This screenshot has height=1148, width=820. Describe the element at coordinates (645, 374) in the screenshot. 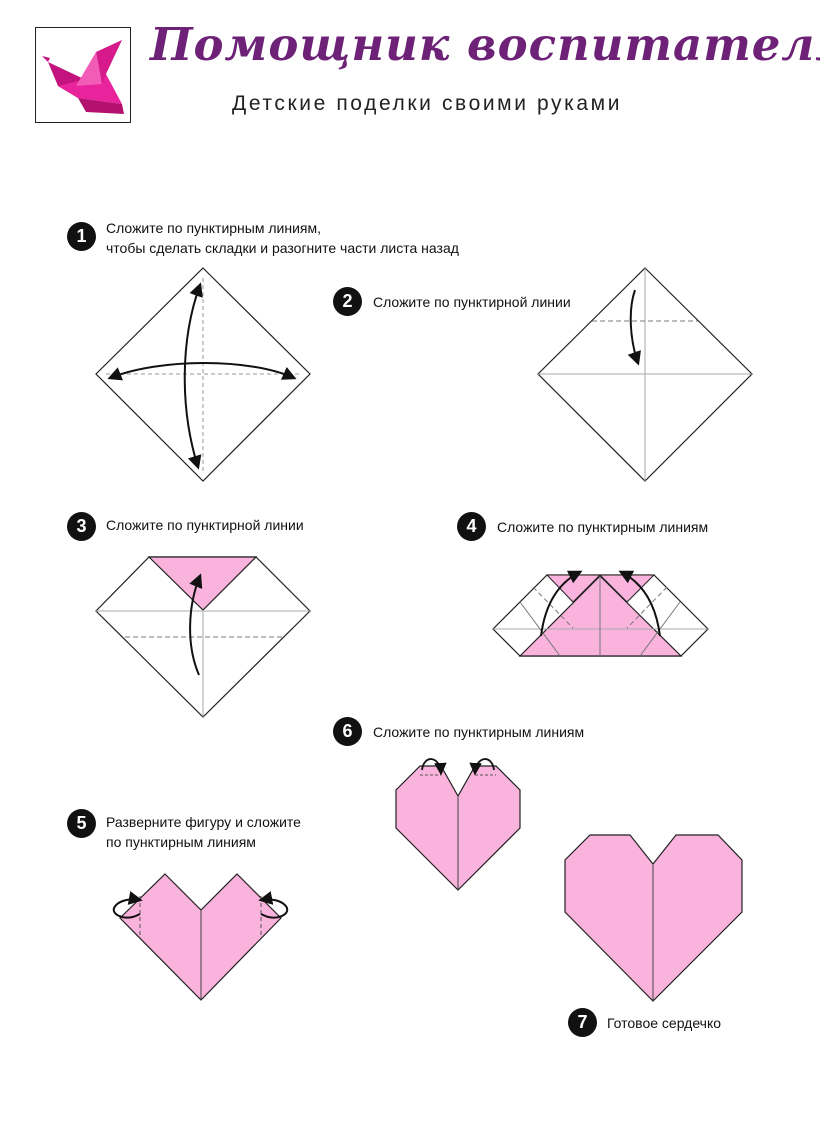

I see `step-2-diagram` at that location.